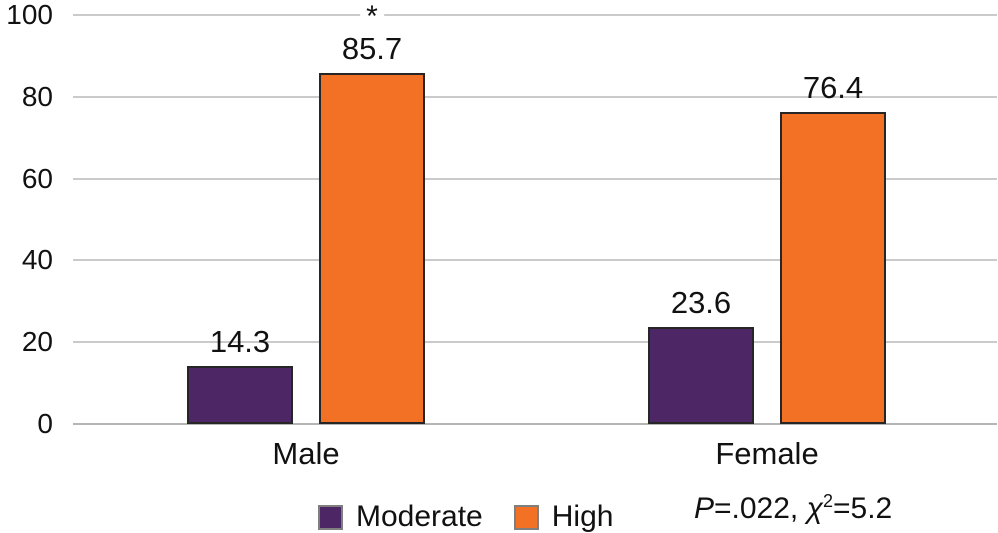 The height and width of the screenshot is (533, 998). Describe the element at coordinates (704, 508) in the screenshot. I see `p-symbol: P` at that location.